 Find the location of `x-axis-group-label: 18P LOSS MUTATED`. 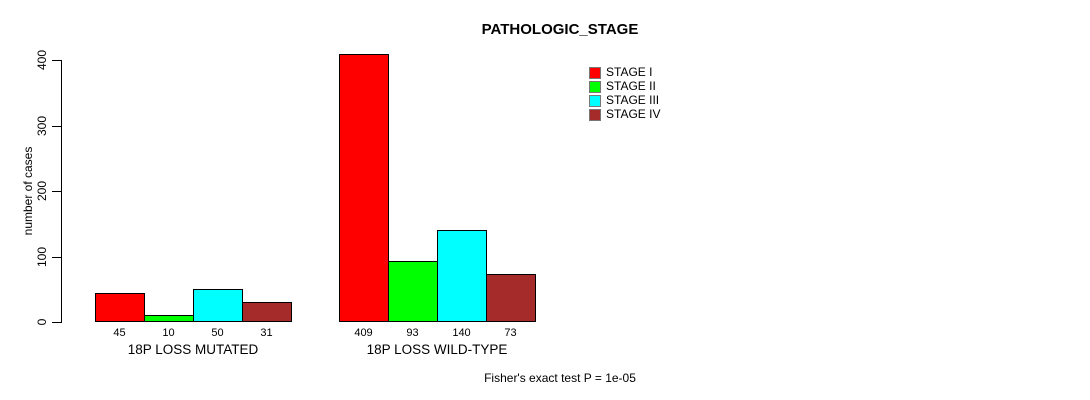

x-axis-group-label: 18P LOSS MUTATED is located at coordinates (193, 349).